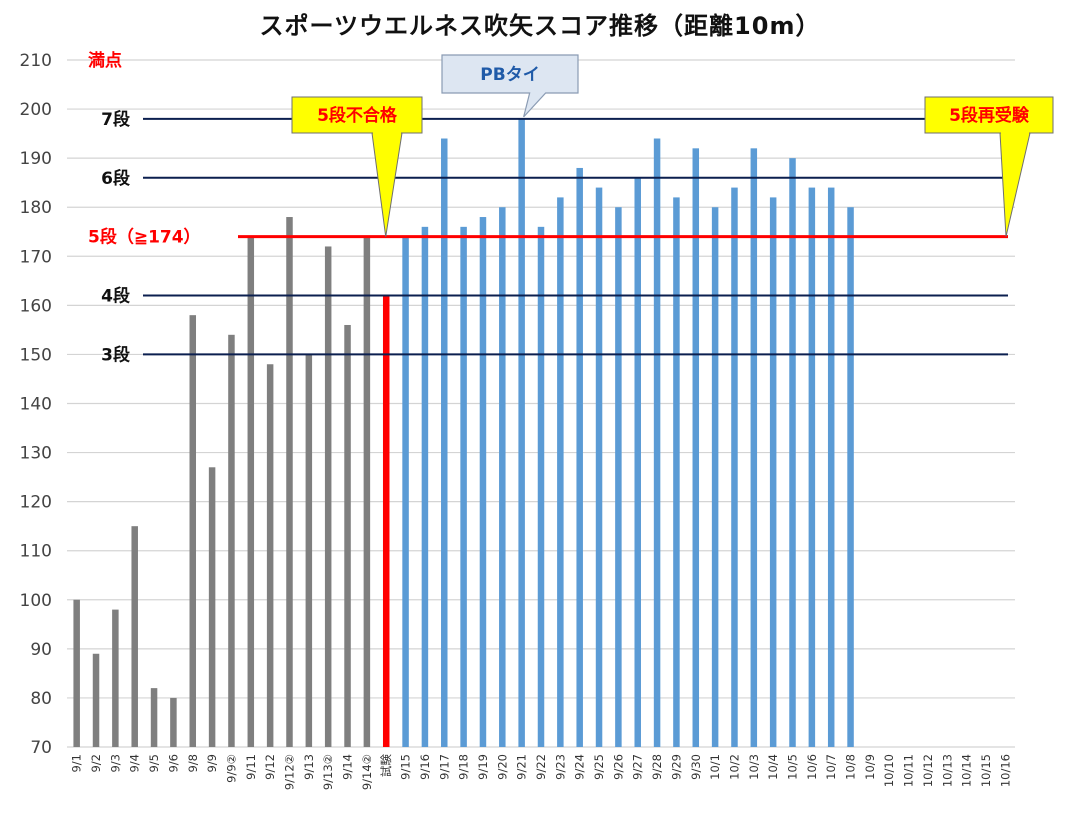 The height and width of the screenshot is (829, 1080). What do you see at coordinates (579, 457) in the screenshot?
I see `bar-9/24` at bounding box center [579, 457].